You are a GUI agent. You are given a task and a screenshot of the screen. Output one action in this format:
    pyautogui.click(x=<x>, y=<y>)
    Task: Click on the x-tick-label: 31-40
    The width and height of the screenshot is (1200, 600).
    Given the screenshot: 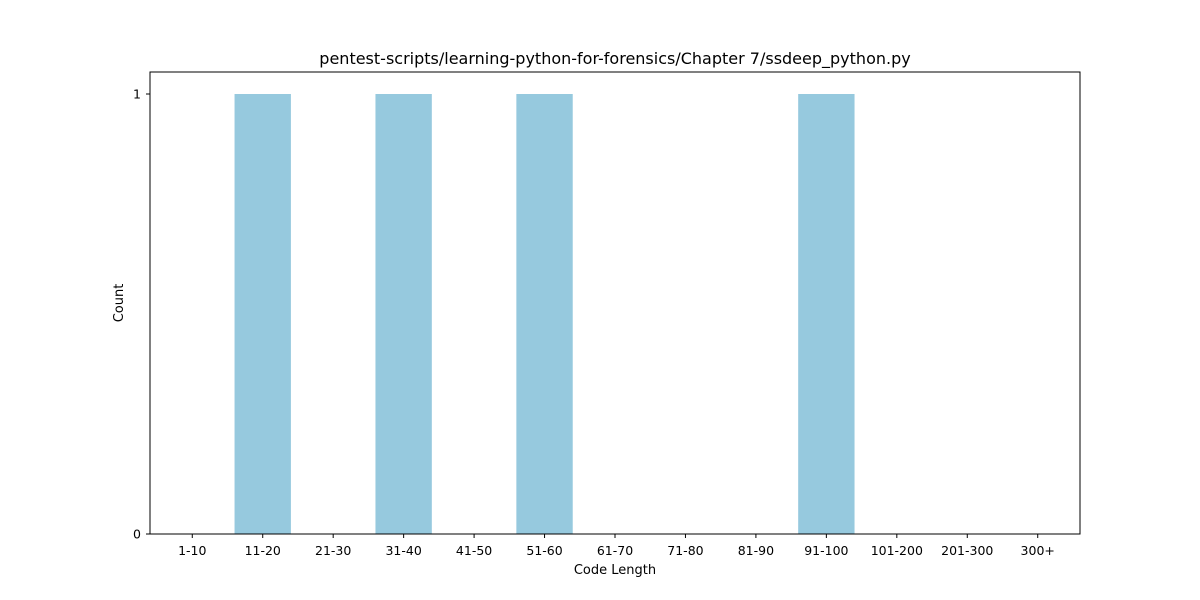 What is the action you would take?
    pyautogui.click(x=403, y=550)
    